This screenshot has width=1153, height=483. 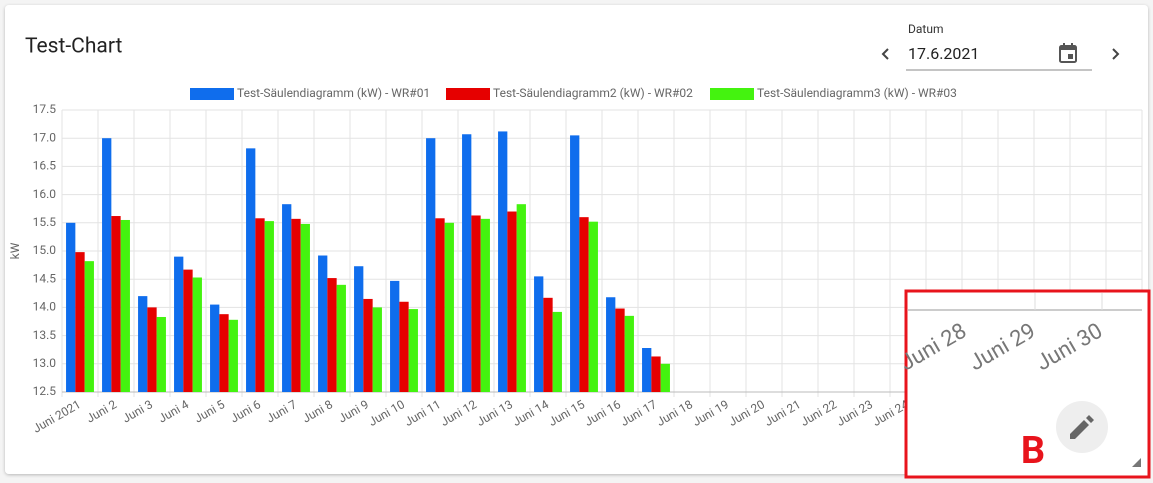 I want to click on y-tick-label: 15.0, so click(x=45, y=250).